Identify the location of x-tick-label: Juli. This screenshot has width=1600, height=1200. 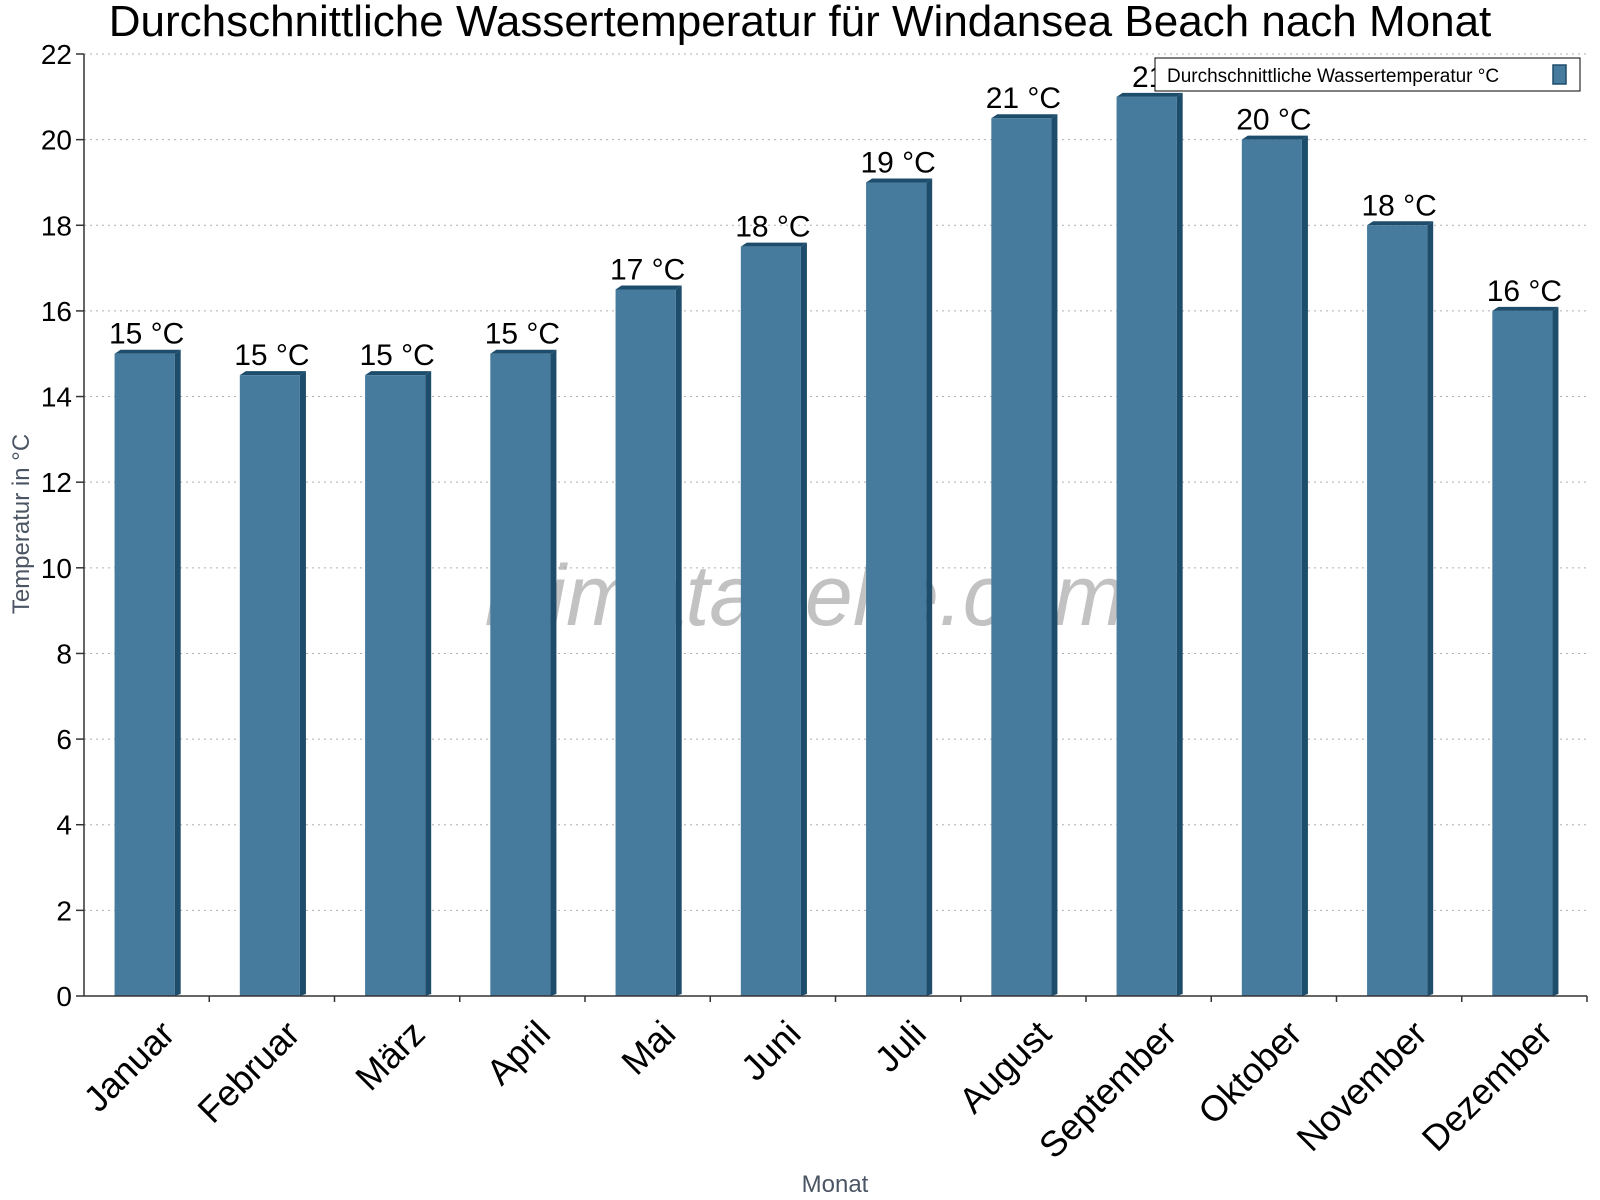
(900, 1046).